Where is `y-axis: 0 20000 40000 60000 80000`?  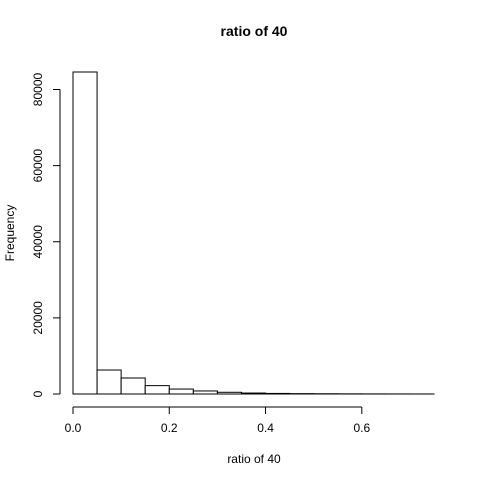
y-axis: 0 20000 40000 60000 80000 is located at coordinates (45, 235).